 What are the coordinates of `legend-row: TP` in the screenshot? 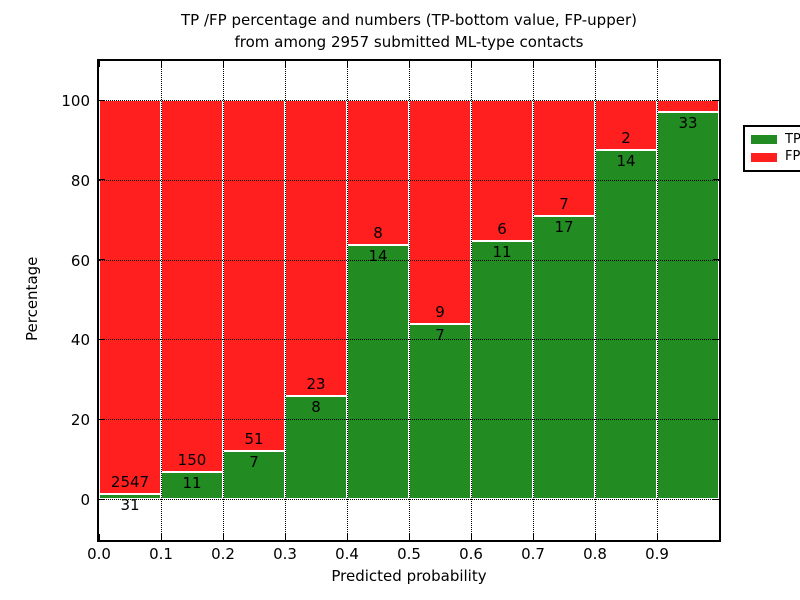 It's located at (775, 139).